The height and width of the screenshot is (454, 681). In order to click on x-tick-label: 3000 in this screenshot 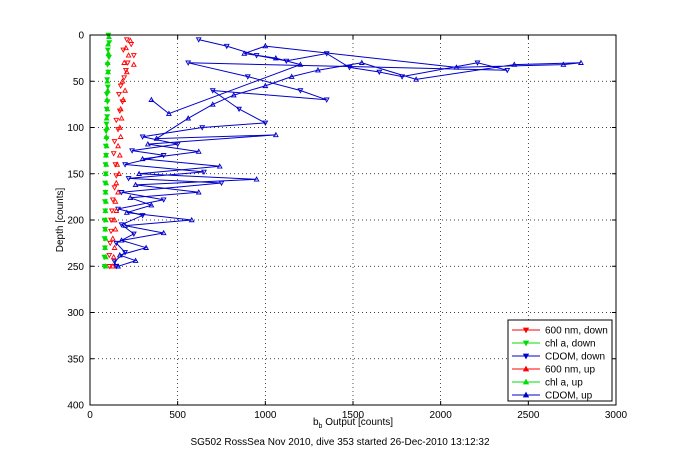, I will do `click(616, 415)`.